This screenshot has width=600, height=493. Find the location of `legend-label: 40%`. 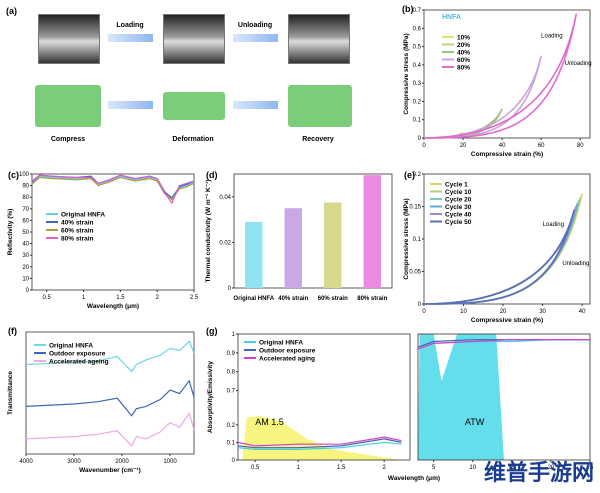

legend-label: 40% is located at coordinates (463, 53).